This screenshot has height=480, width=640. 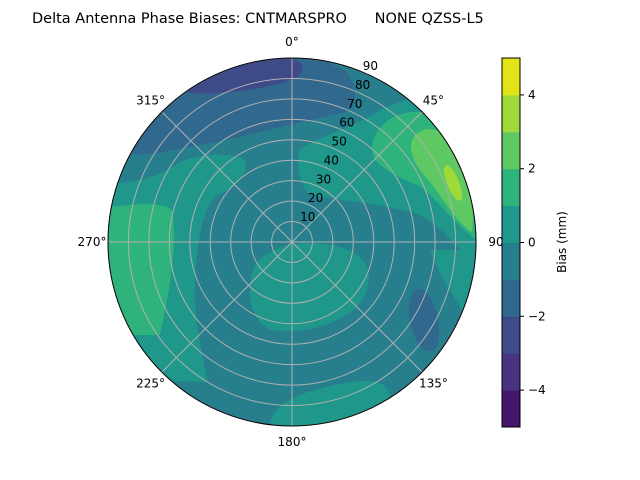 I want to click on angular-tick-label: 90, so click(x=495, y=242).